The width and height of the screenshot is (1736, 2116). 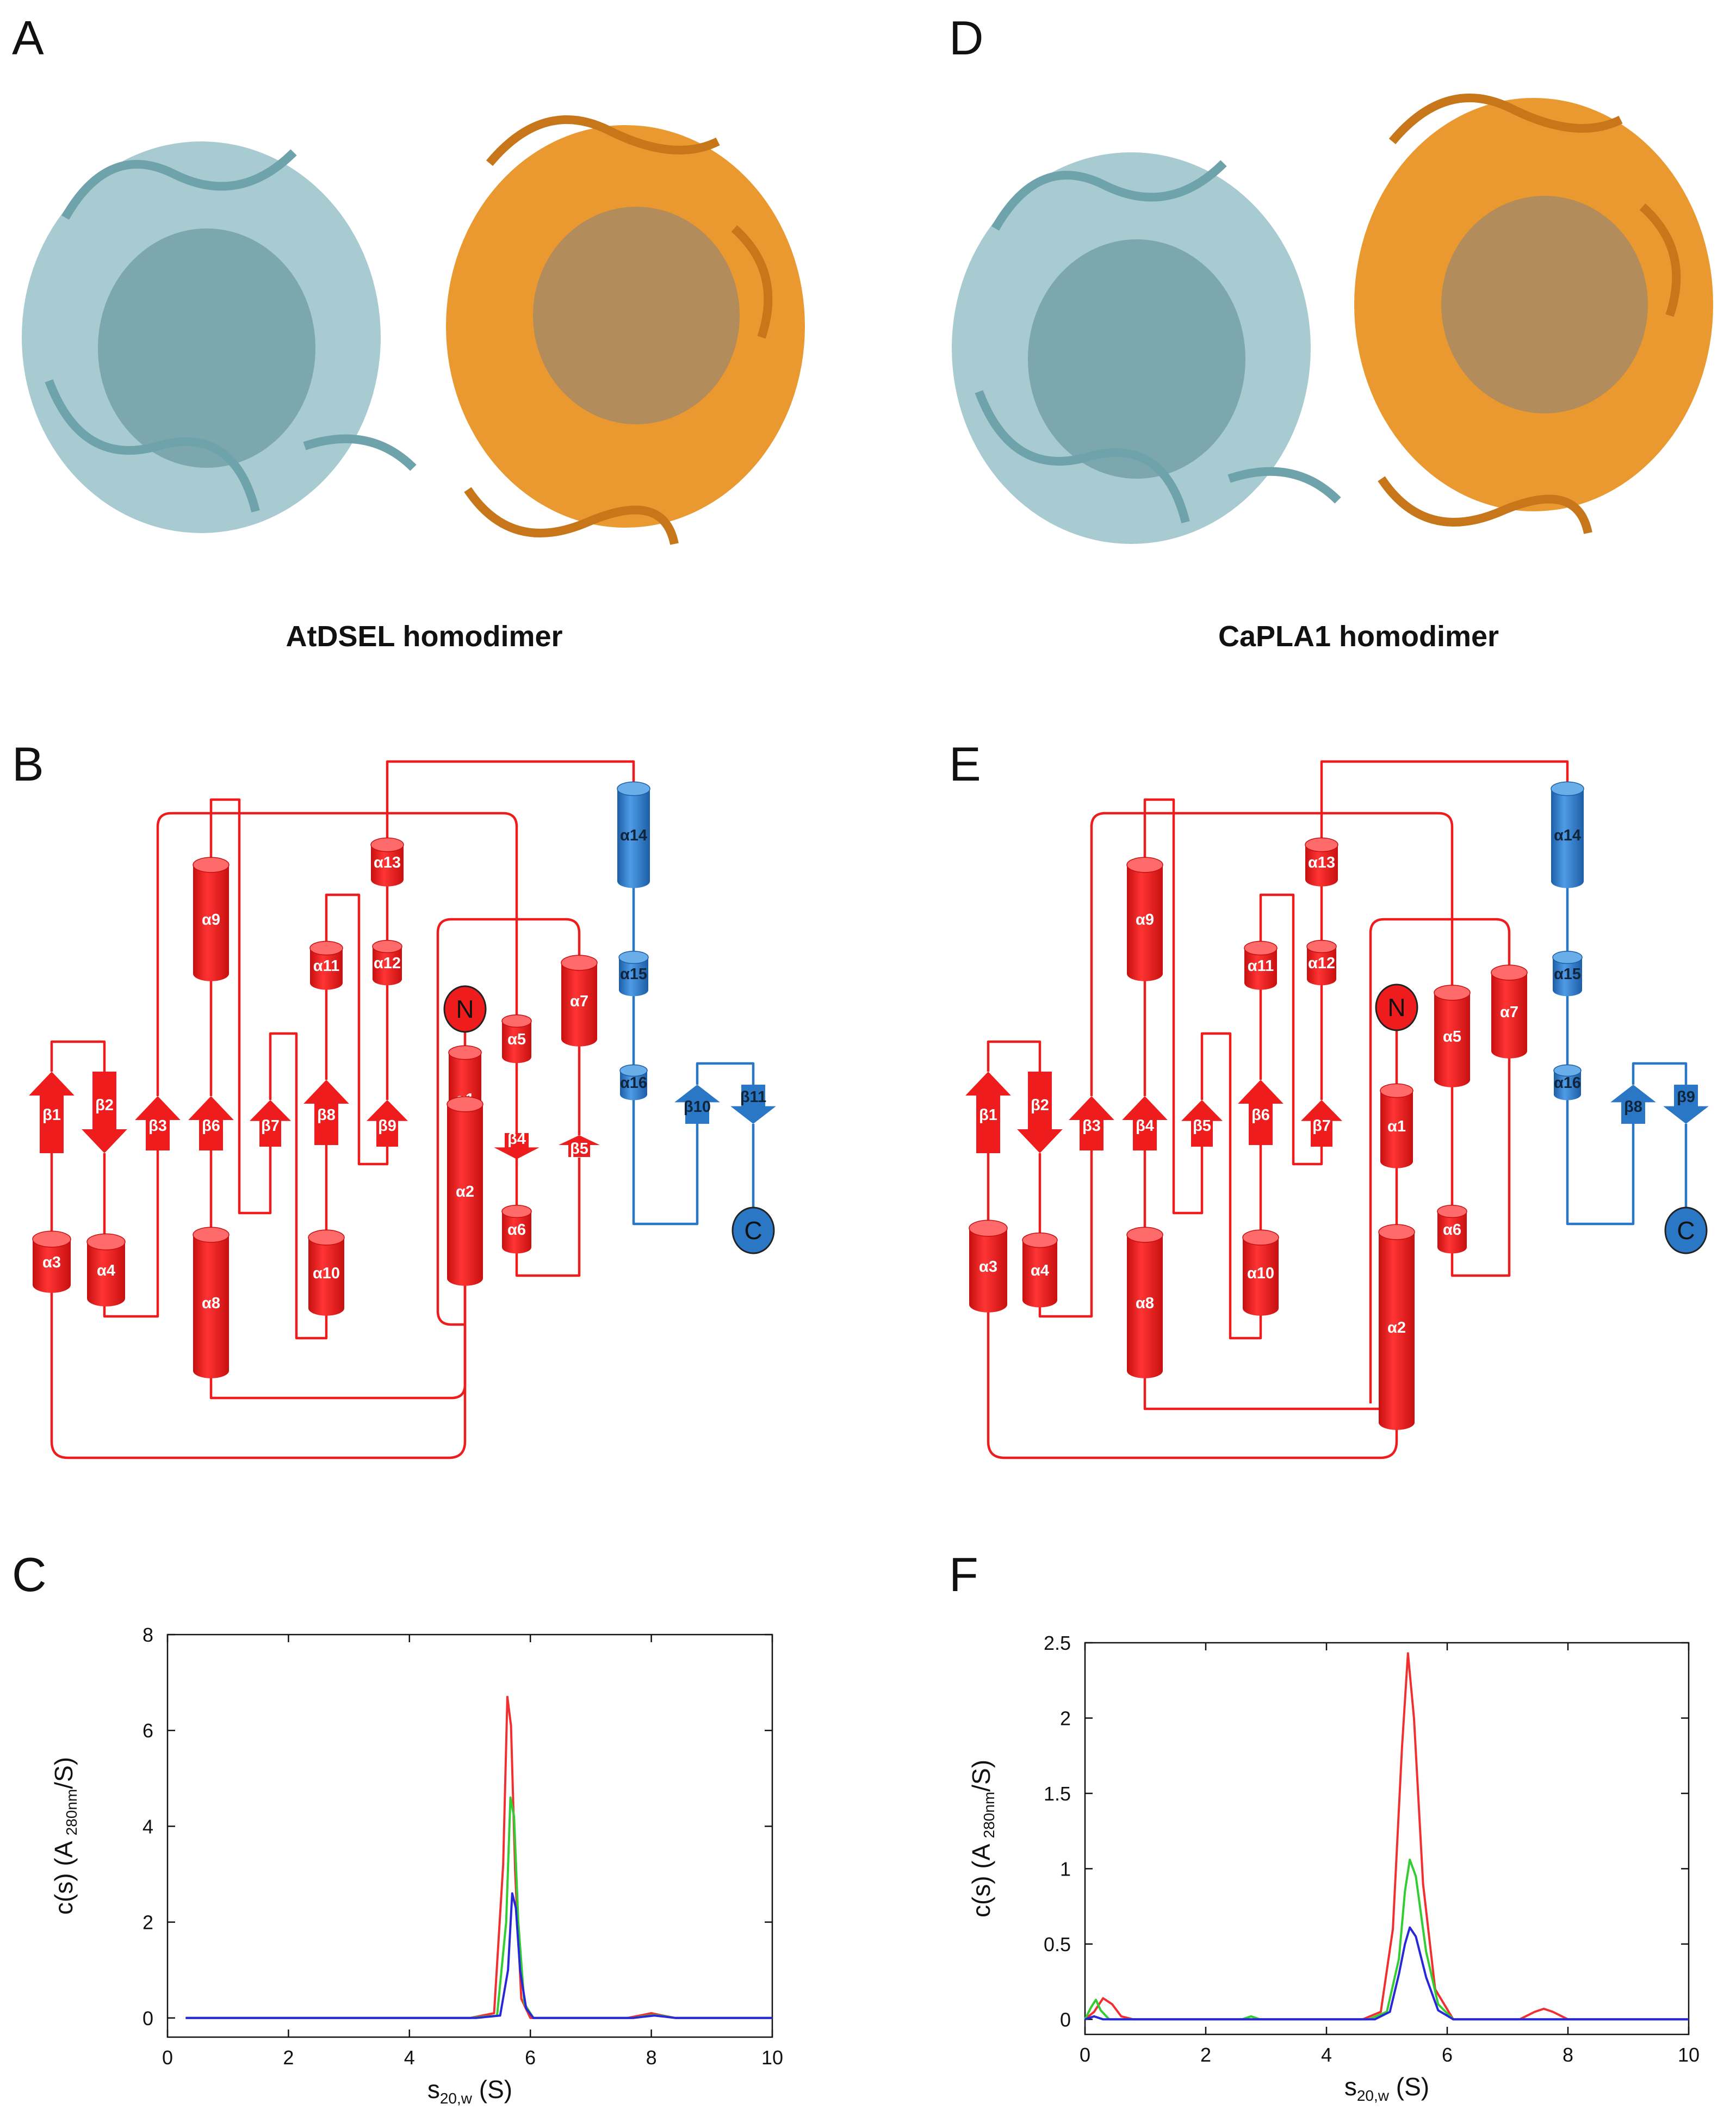 I want to click on helix-alpha13: α13, so click(x=387, y=862).